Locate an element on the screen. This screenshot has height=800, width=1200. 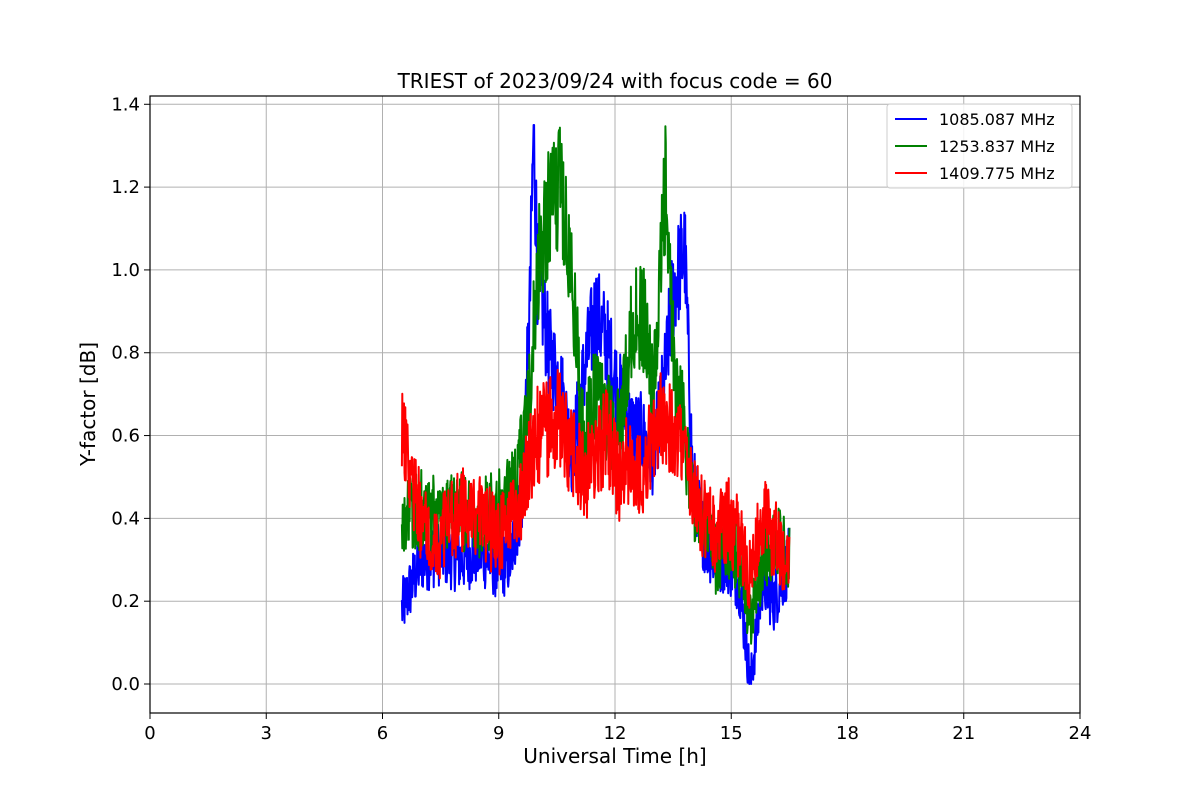
x-tick-label: 9 is located at coordinates (498, 733).